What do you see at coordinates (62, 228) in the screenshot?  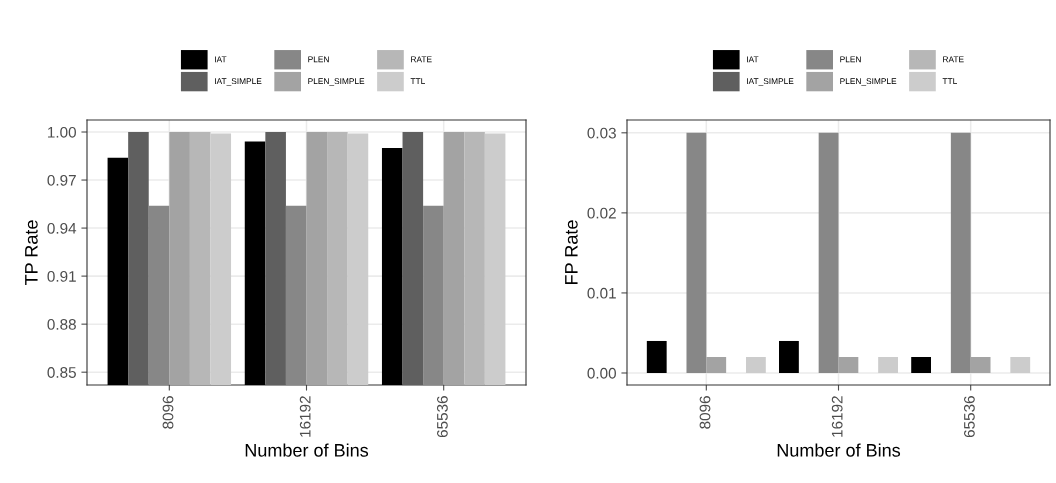 I see `y-tick-label: 0.94` at bounding box center [62, 228].